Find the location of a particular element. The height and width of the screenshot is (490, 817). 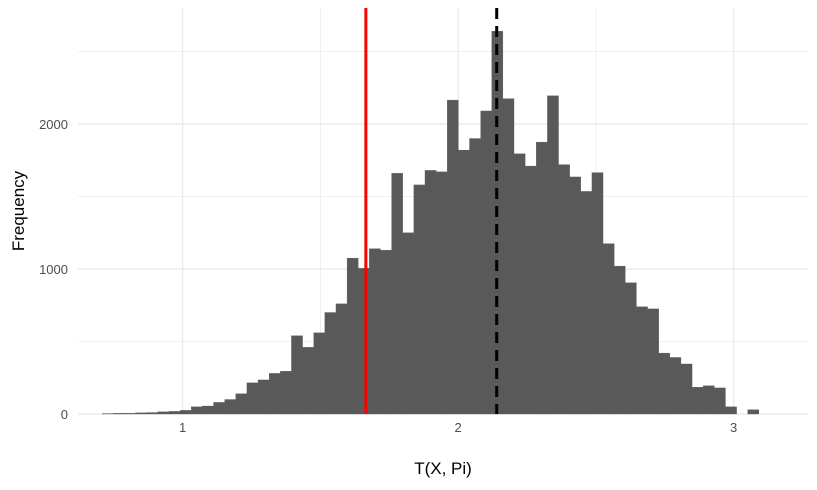

y-tick-label: 2000 is located at coordinates (53, 124).